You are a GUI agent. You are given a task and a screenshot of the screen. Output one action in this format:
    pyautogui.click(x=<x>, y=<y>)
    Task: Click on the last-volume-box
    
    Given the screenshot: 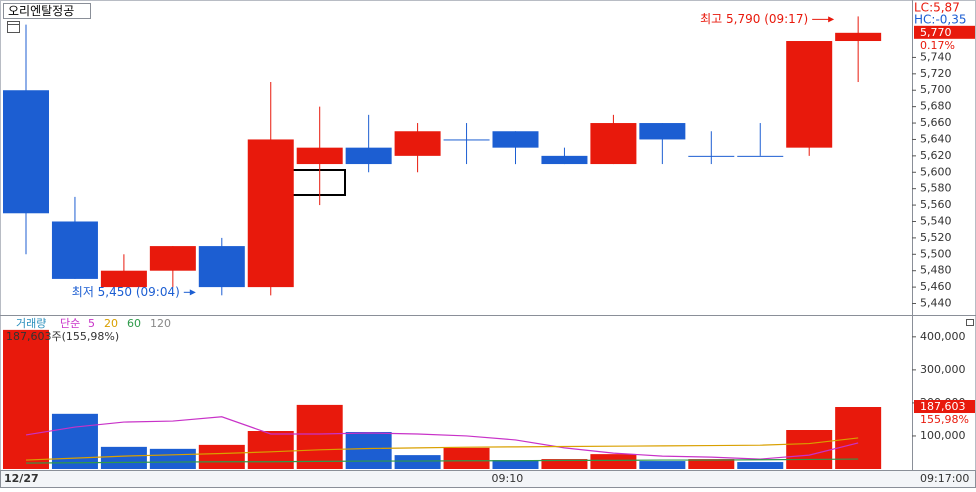 What is the action you would take?
    pyautogui.click(x=944, y=407)
    